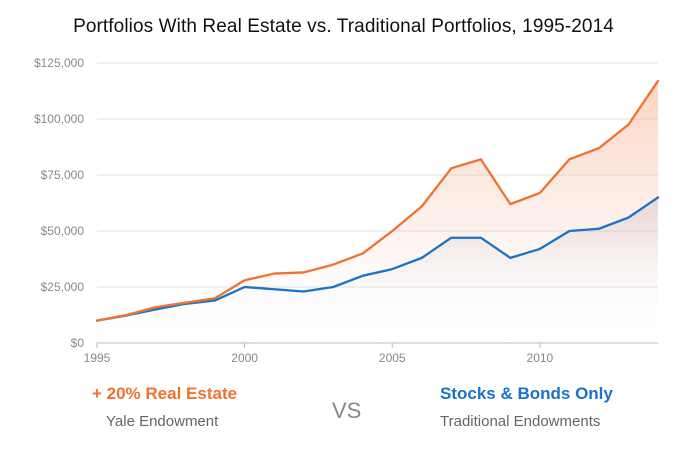  I want to click on versus-label: VS, so click(347, 410).